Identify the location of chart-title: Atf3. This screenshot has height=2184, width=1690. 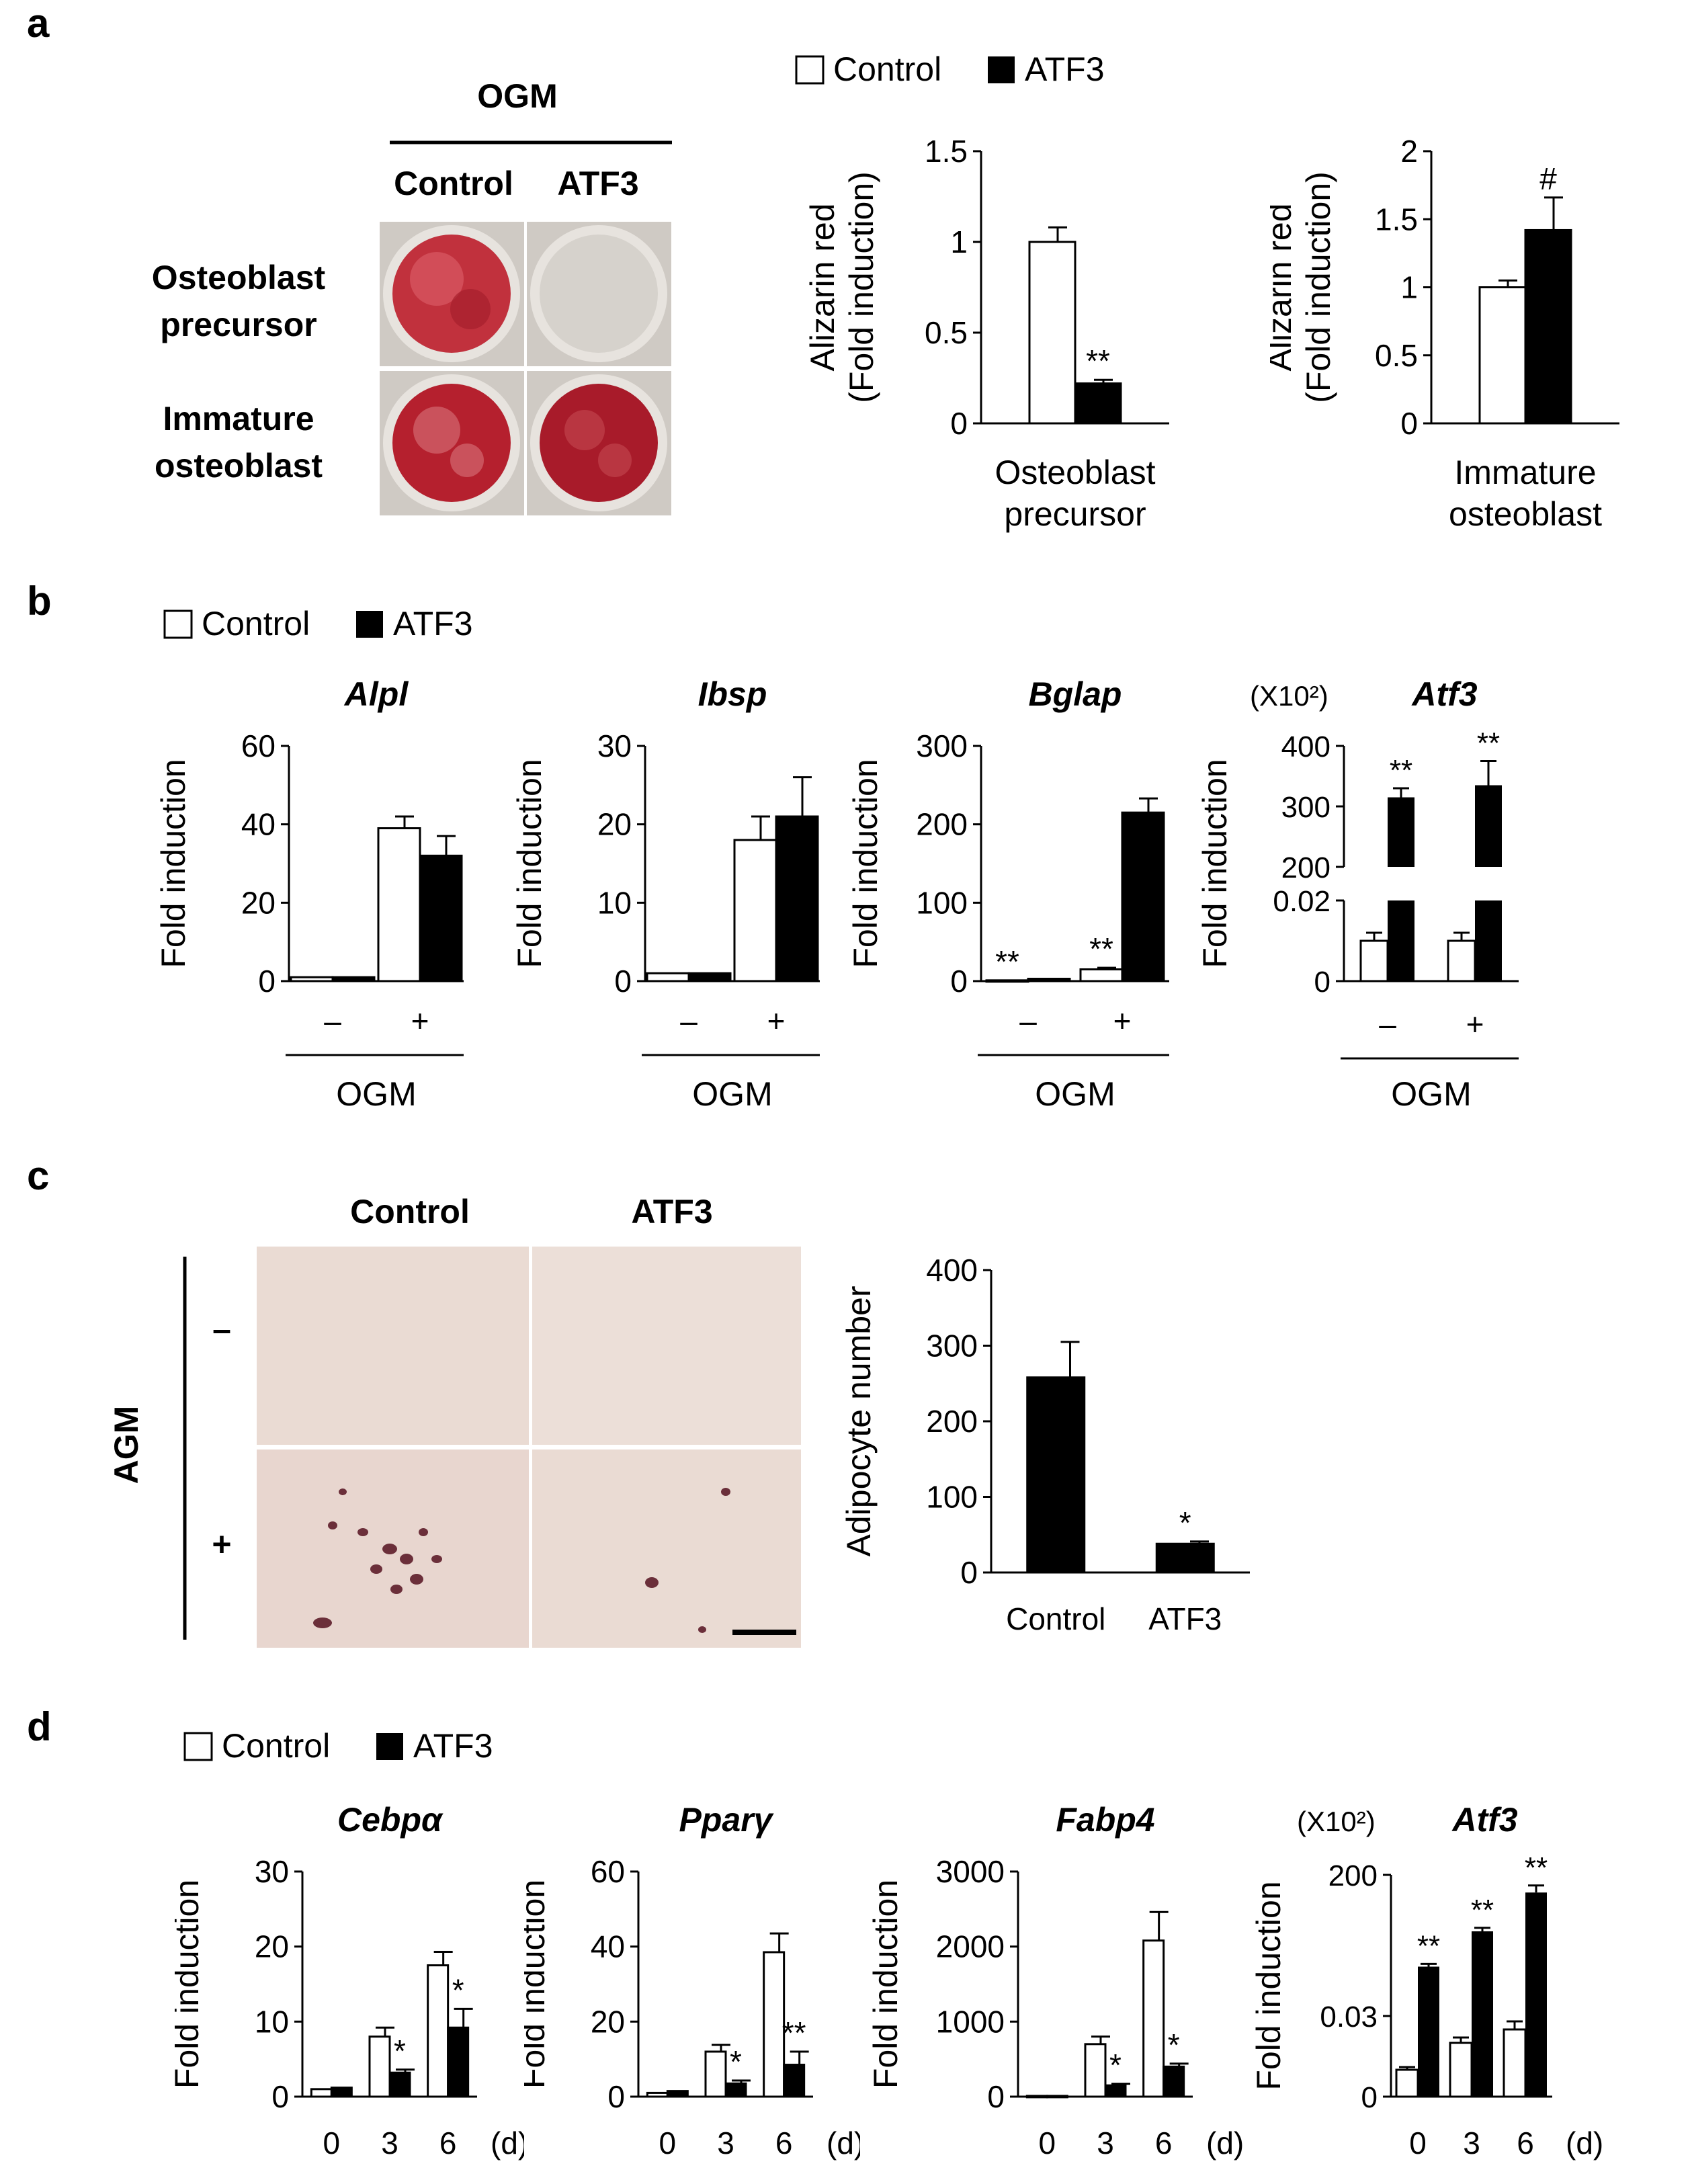
(1484, 1820).